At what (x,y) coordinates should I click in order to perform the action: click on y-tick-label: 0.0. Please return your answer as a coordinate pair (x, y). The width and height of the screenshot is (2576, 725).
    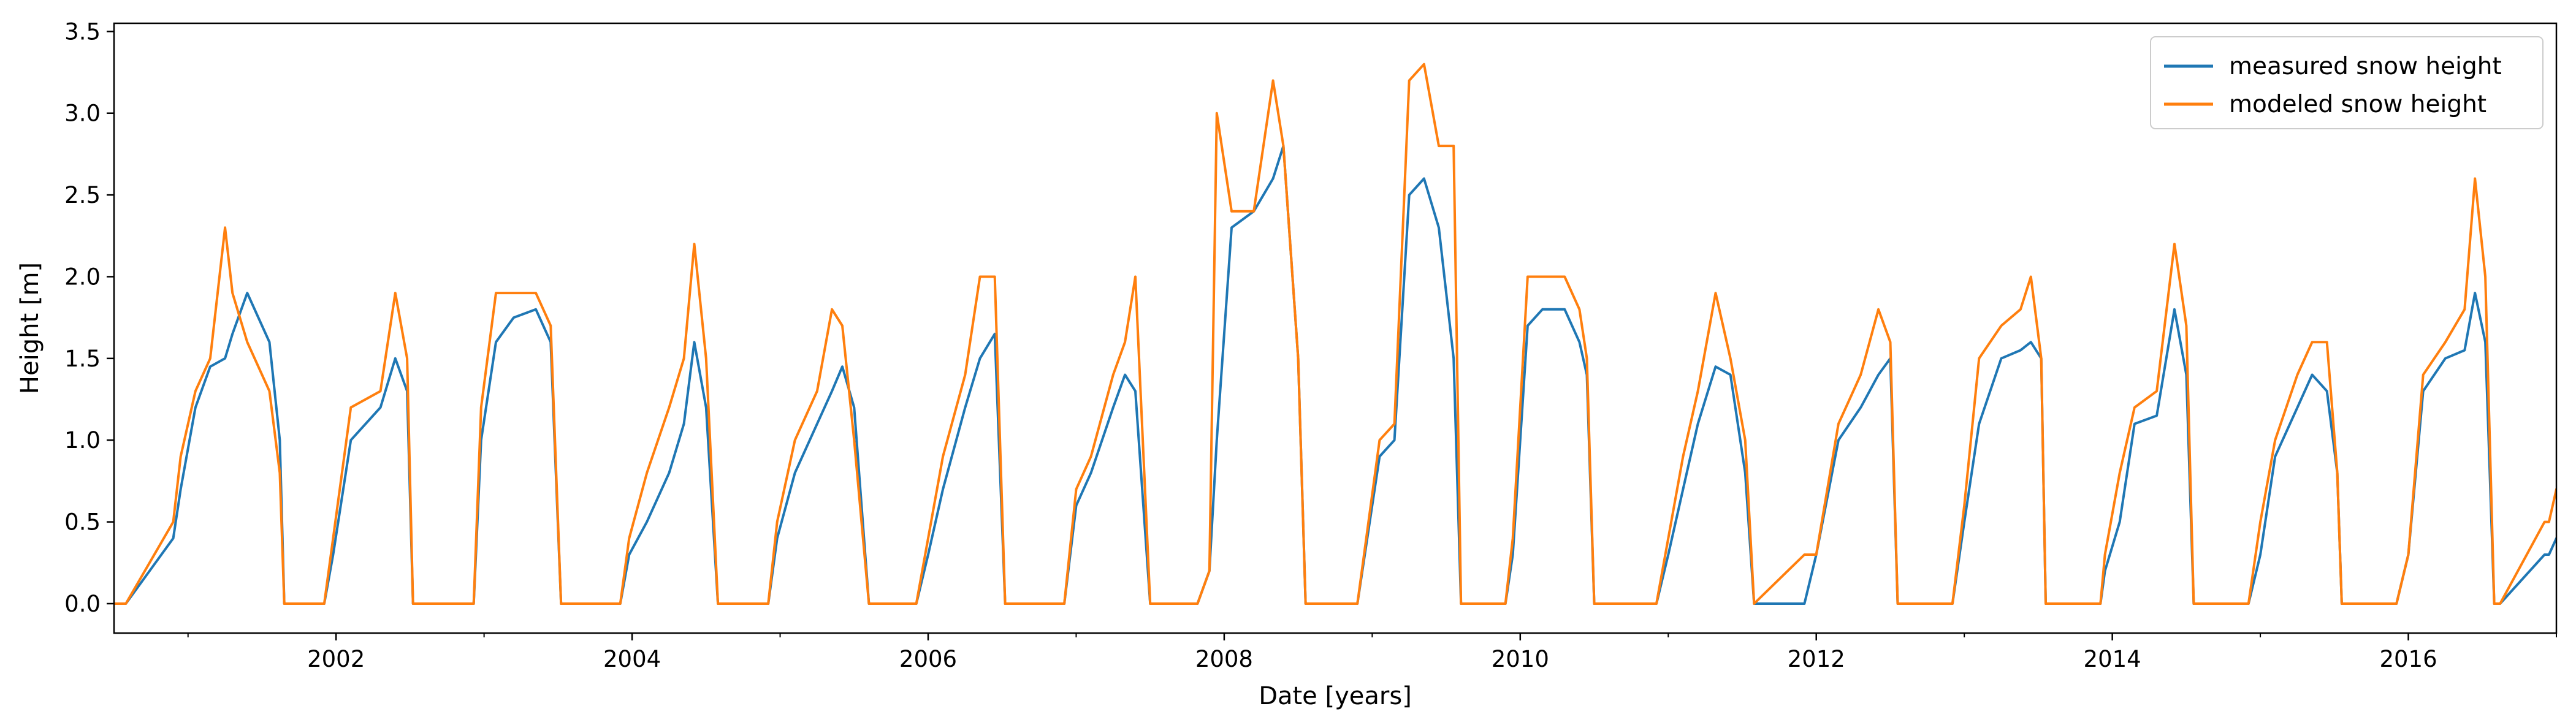
    Looking at the image, I should click on (82, 604).